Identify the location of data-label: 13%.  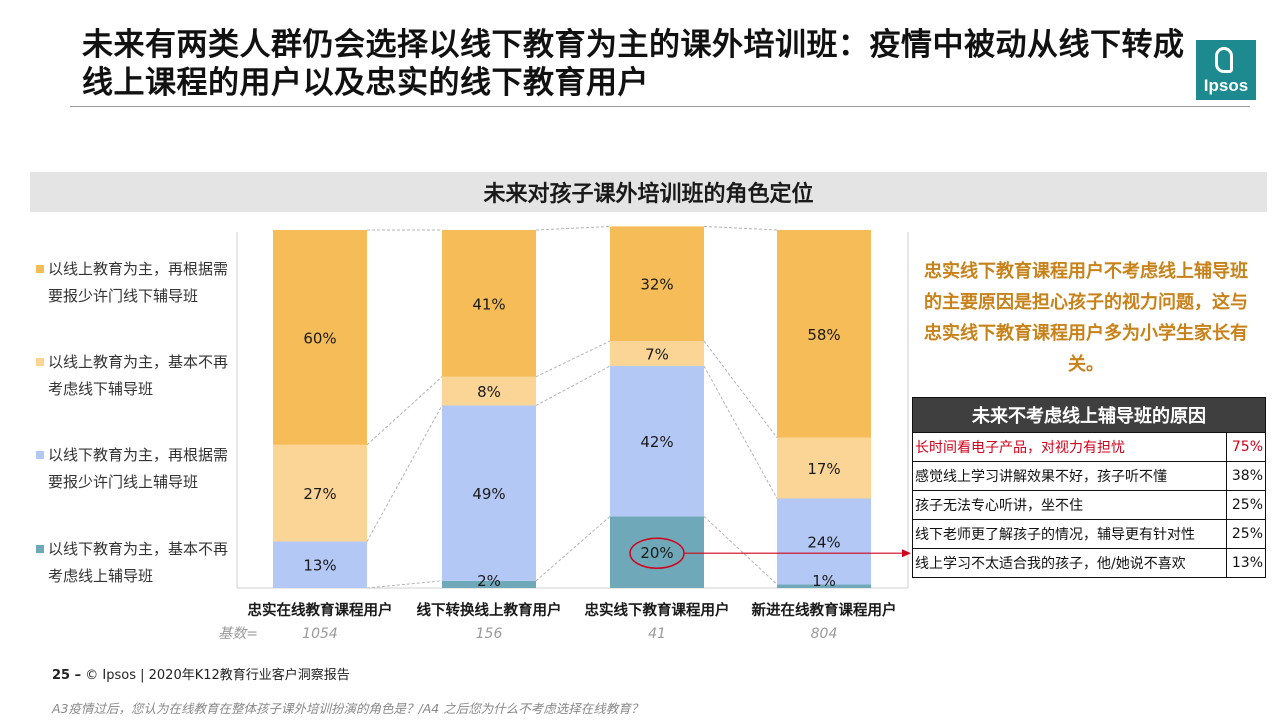
(319, 566).